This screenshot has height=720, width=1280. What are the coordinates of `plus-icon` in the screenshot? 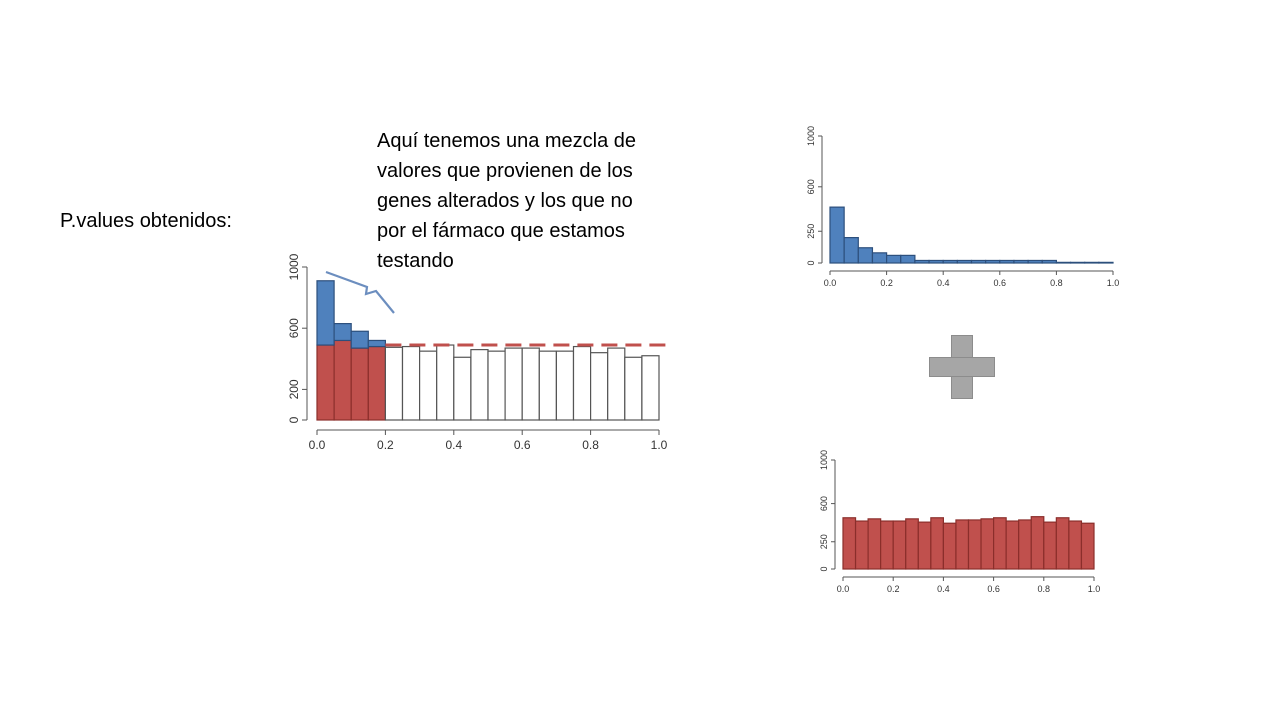 It's located at (962, 367).